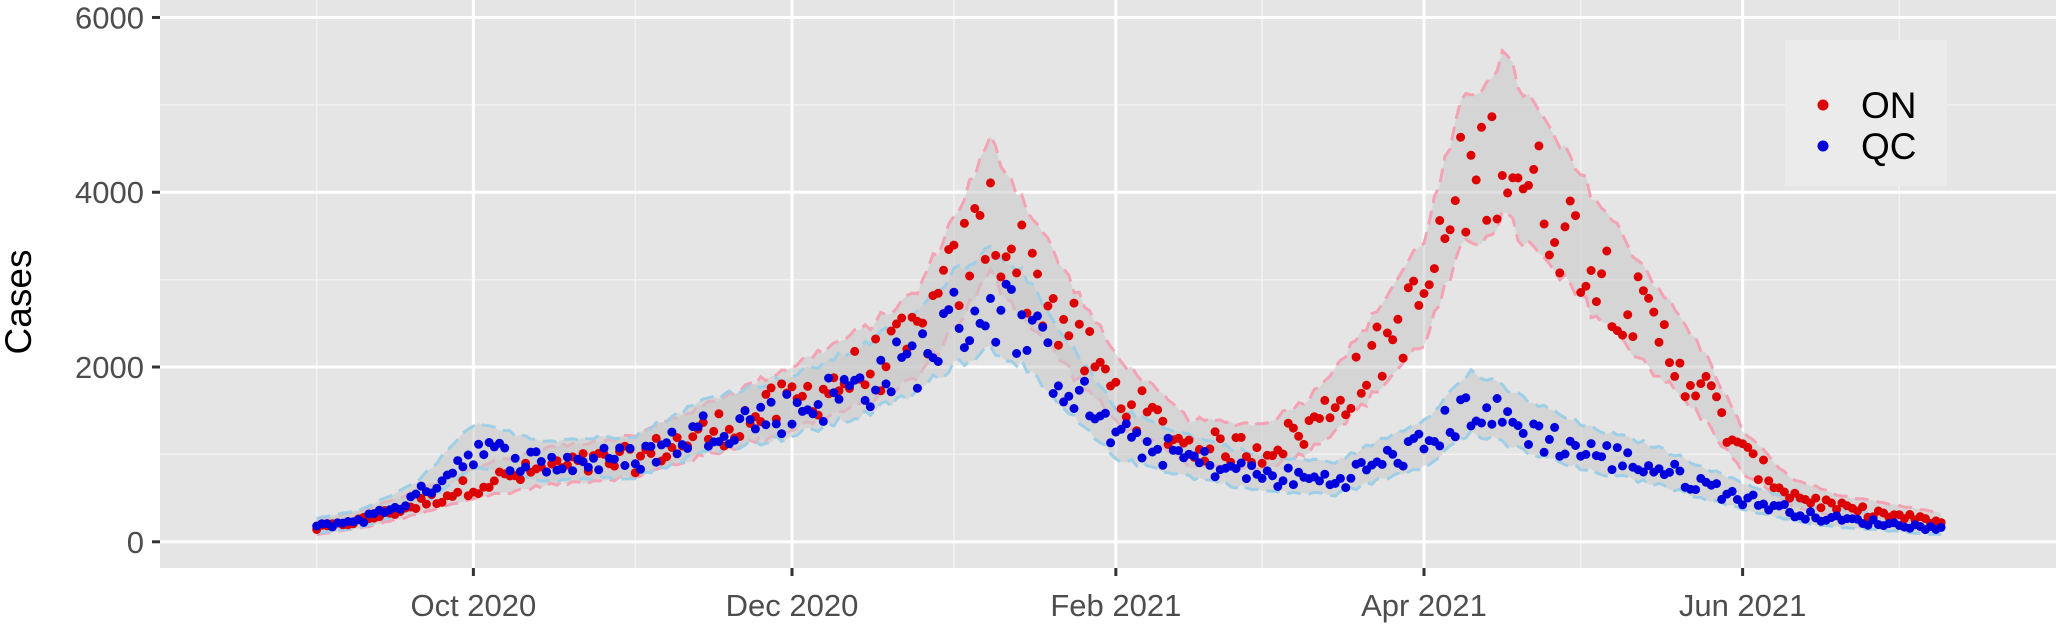 The image size is (2056, 625). I want to click on y-axis: 0 2000 4000 6000, so click(117, 280).